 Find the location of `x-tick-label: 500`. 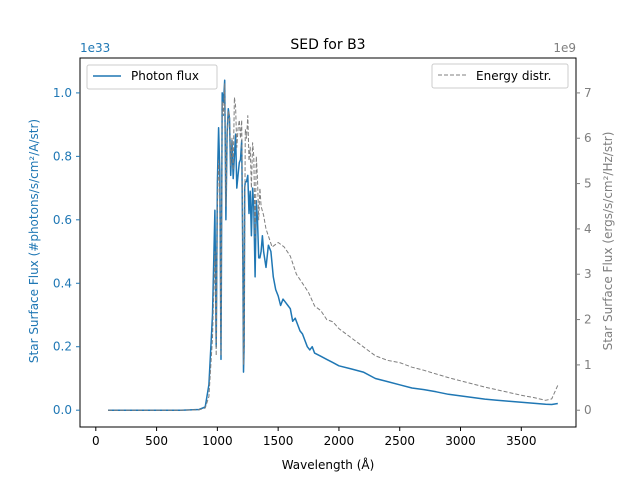

x-tick-label: 500 is located at coordinates (156, 441).